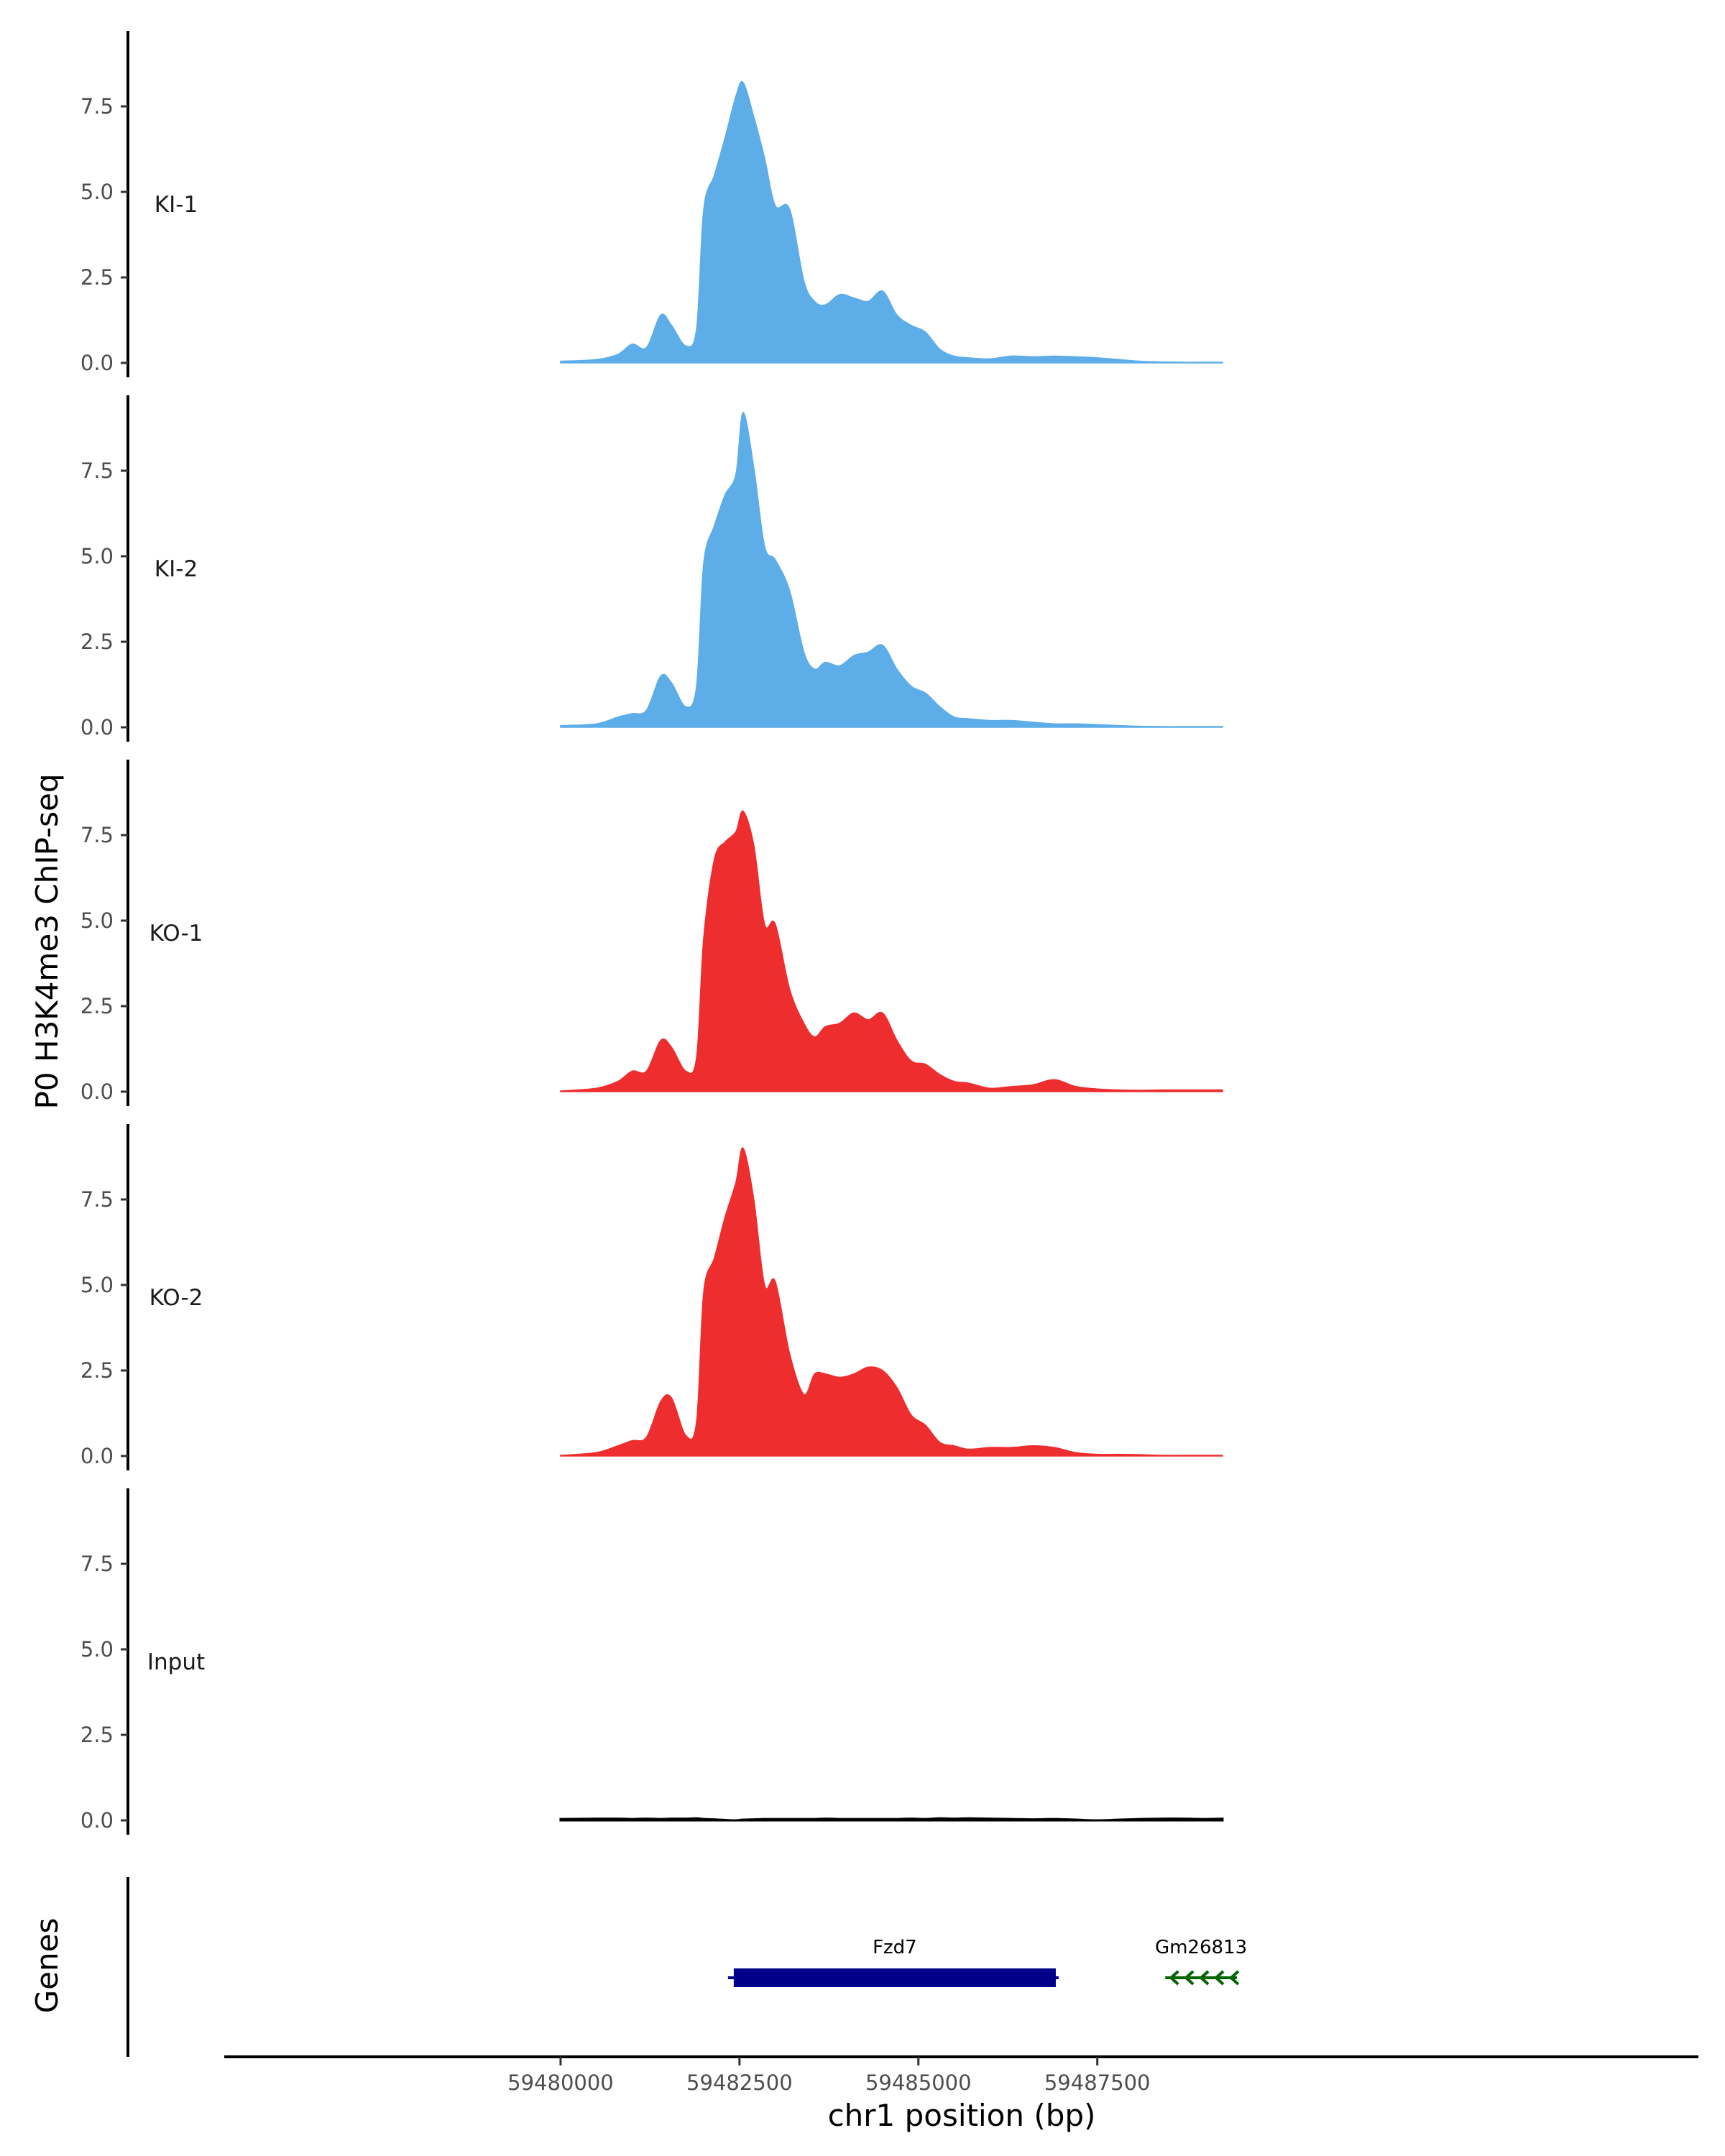 The height and width of the screenshot is (2156, 1725). What do you see at coordinates (894, 1978) in the screenshot?
I see `gene-body` at bounding box center [894, 1978].